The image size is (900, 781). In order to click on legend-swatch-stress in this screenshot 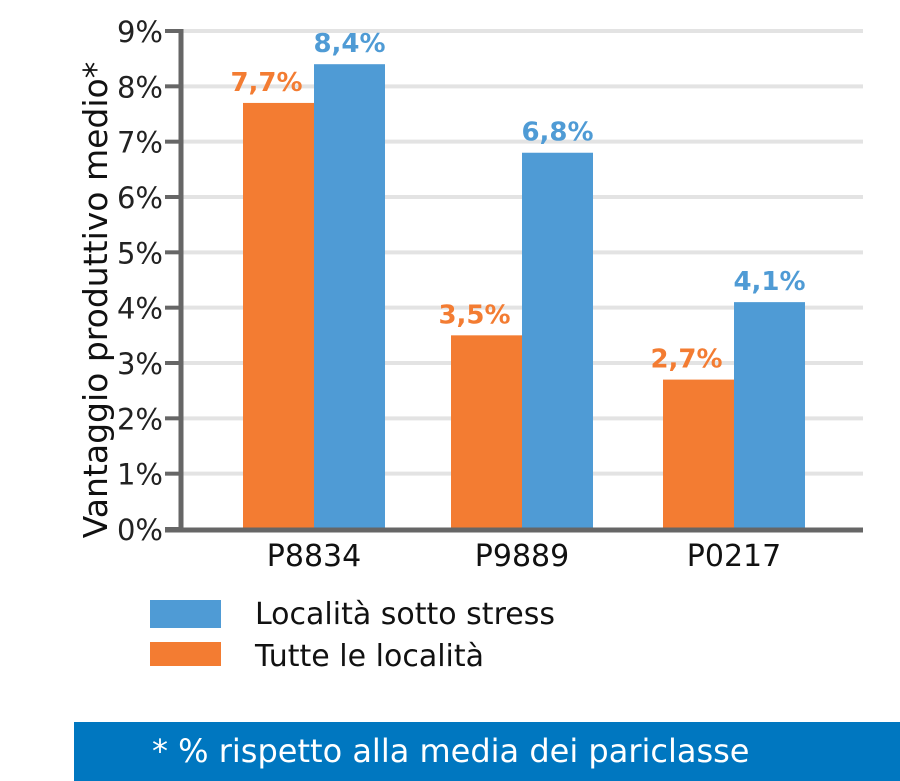, I will do `click(185, 614)`.